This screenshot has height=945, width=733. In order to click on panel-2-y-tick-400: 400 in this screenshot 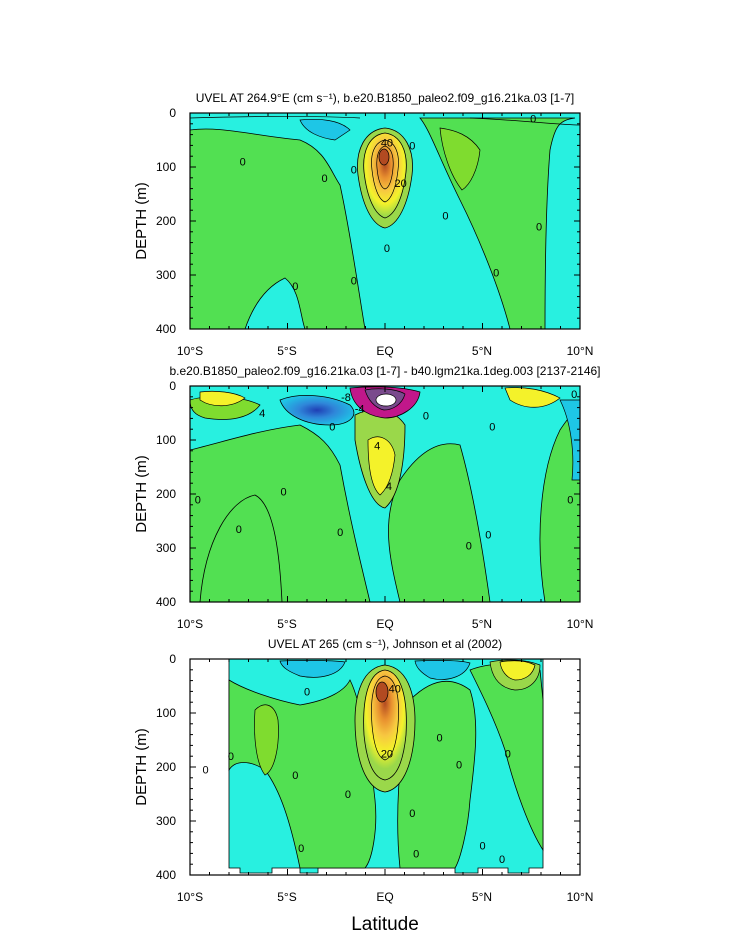, I will do `click(166, 602)`.